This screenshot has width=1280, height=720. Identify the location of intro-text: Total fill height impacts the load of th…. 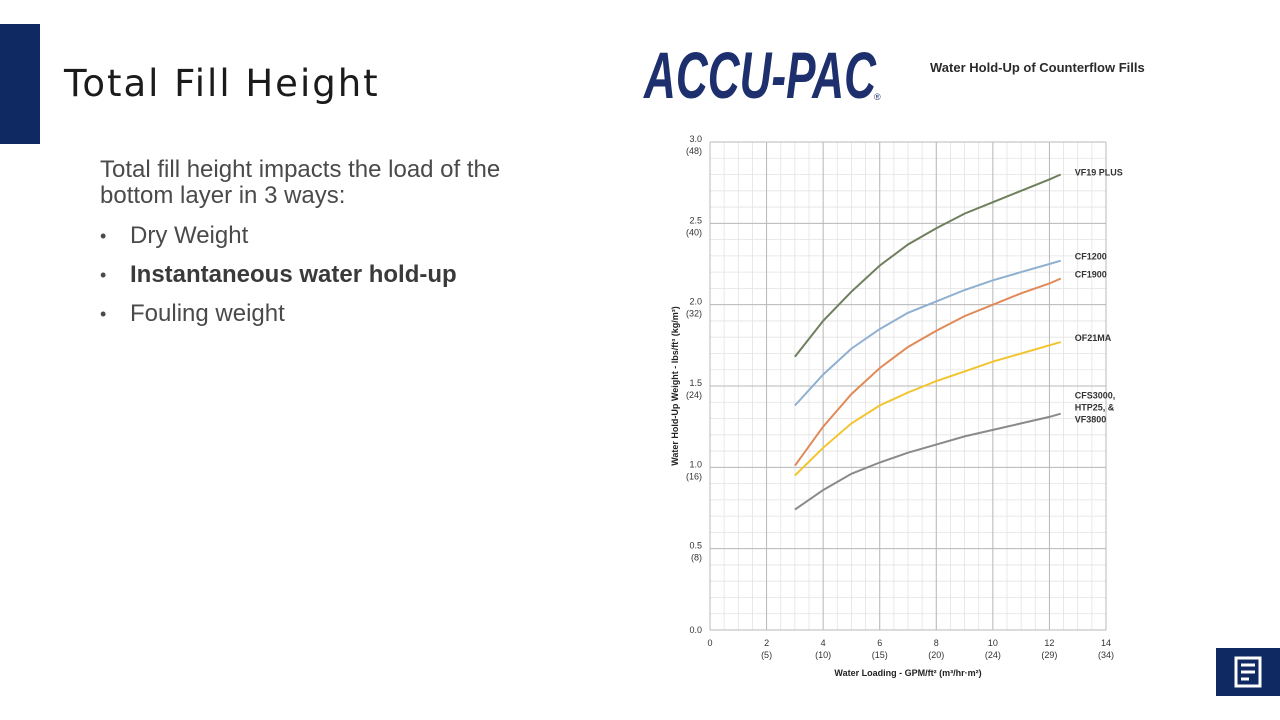
(300, 182).